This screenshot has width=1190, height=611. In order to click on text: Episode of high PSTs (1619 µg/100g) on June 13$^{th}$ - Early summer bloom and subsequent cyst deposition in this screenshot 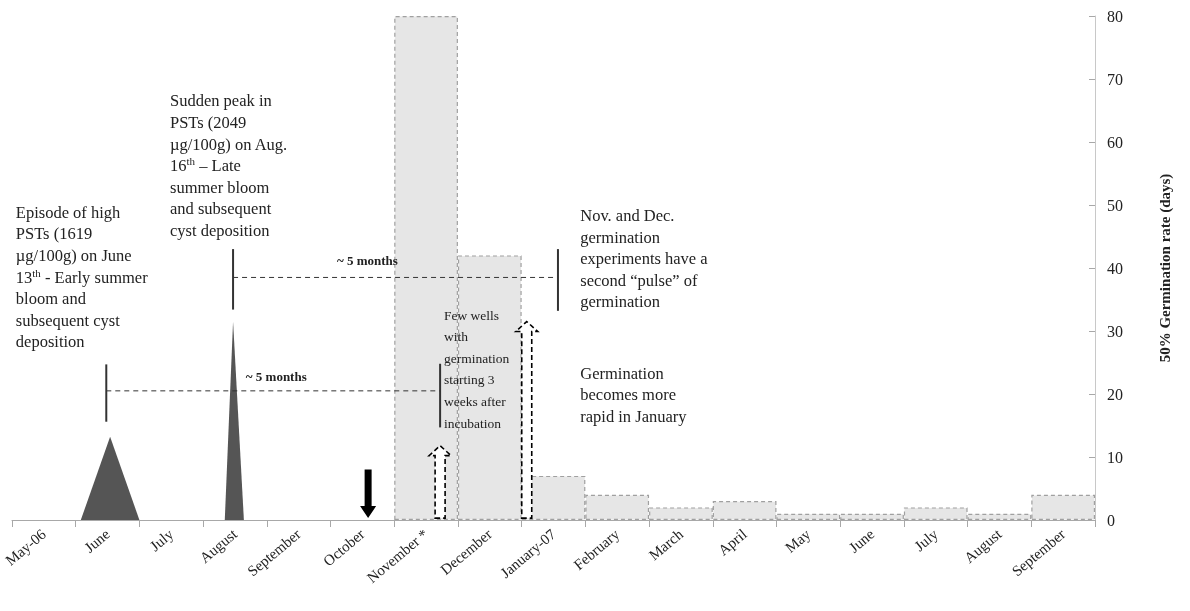, I will do `click(81, 277)`.